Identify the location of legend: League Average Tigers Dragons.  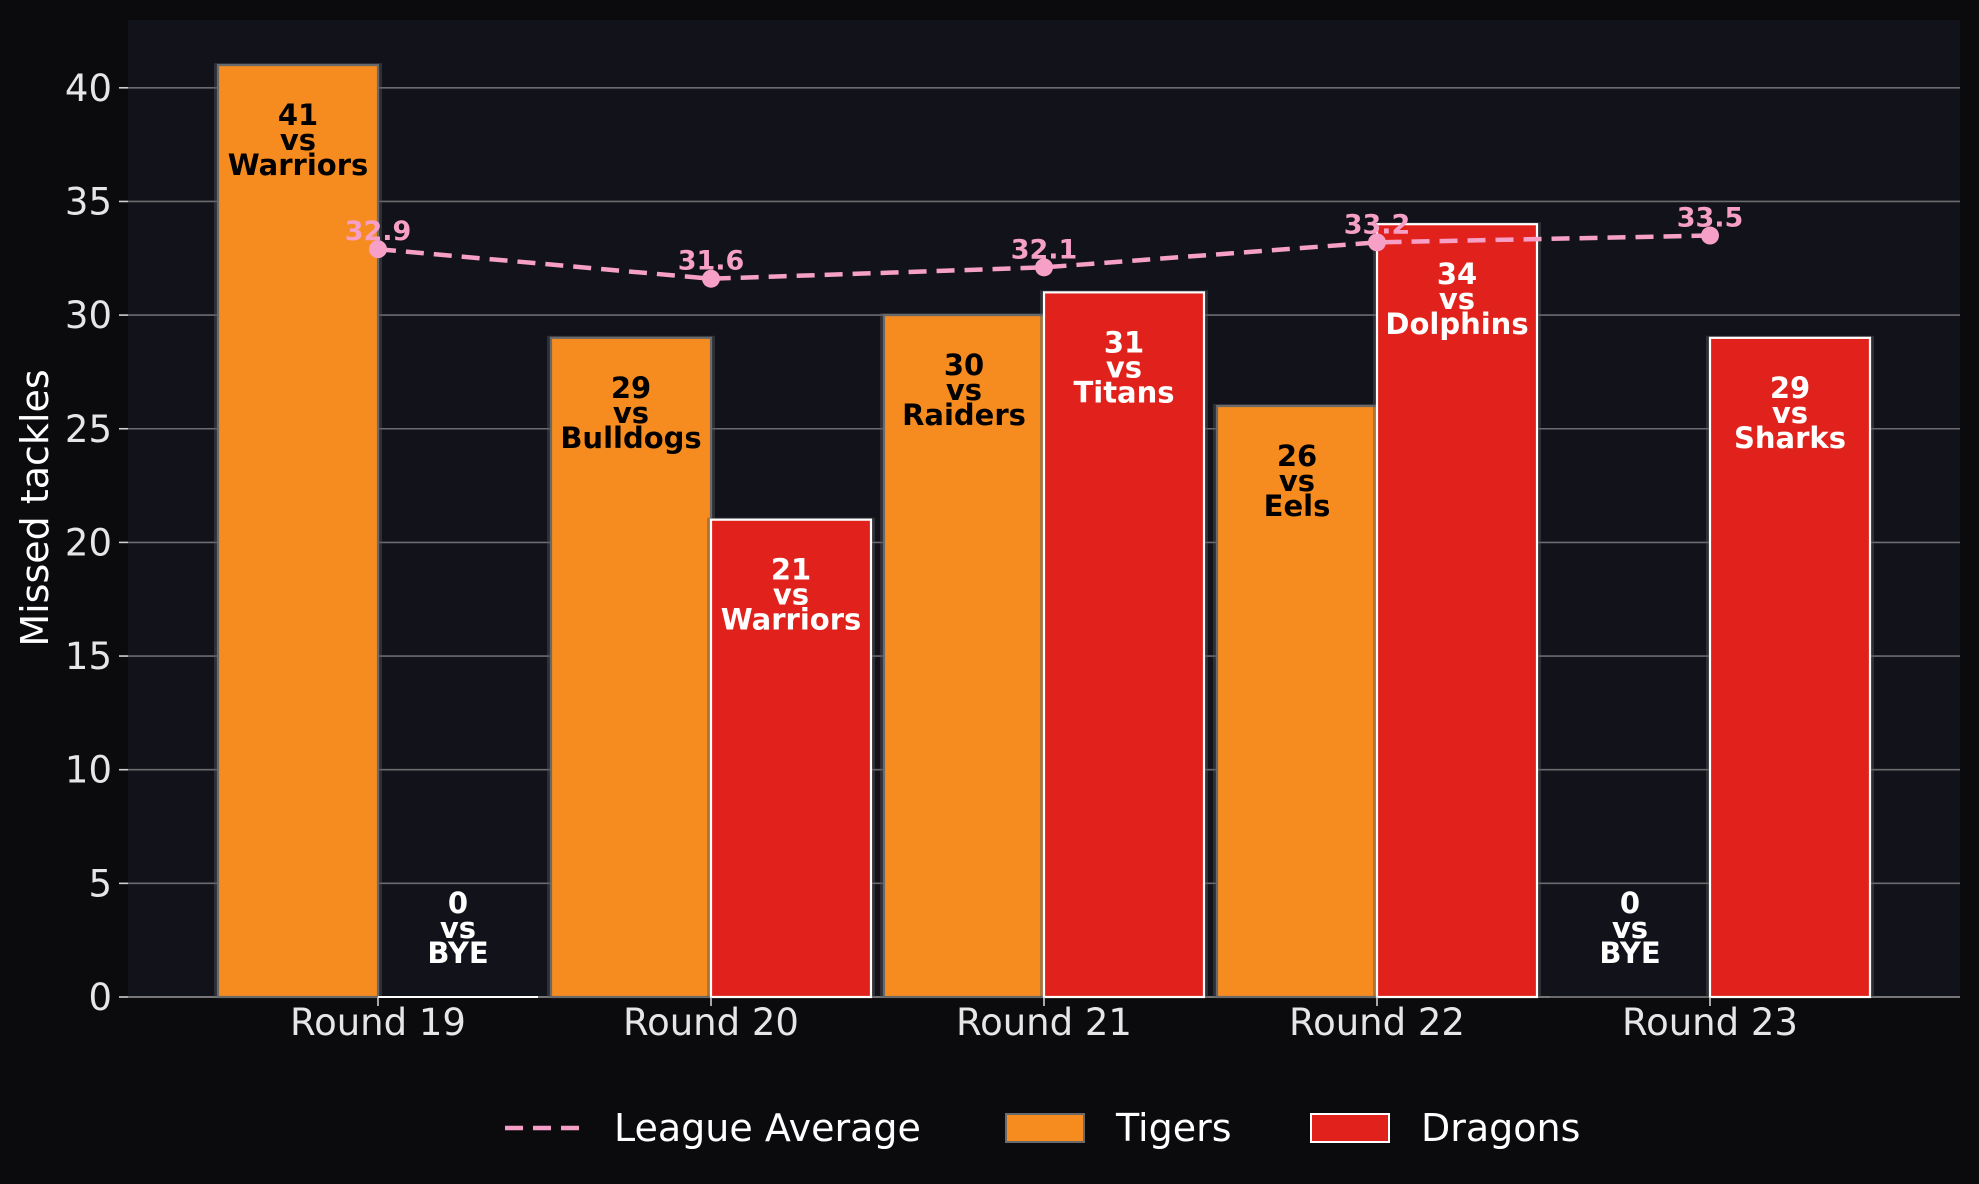
(1042, 1128).